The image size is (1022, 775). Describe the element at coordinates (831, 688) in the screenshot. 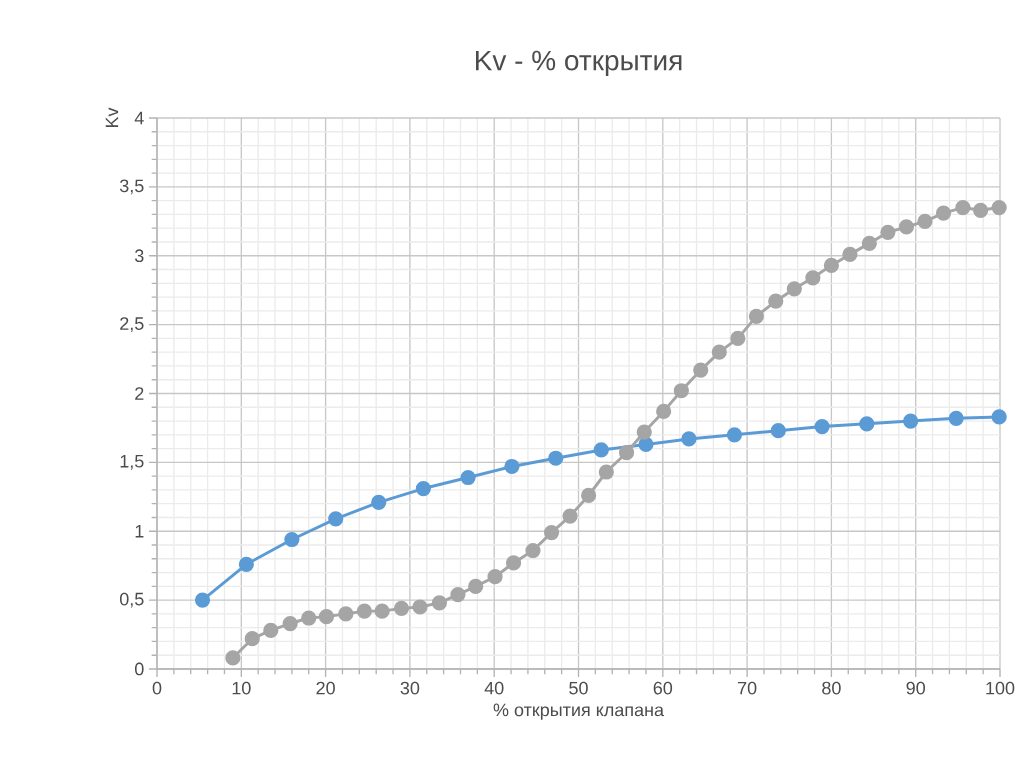

I see `x-tick-label: 80` at that location.